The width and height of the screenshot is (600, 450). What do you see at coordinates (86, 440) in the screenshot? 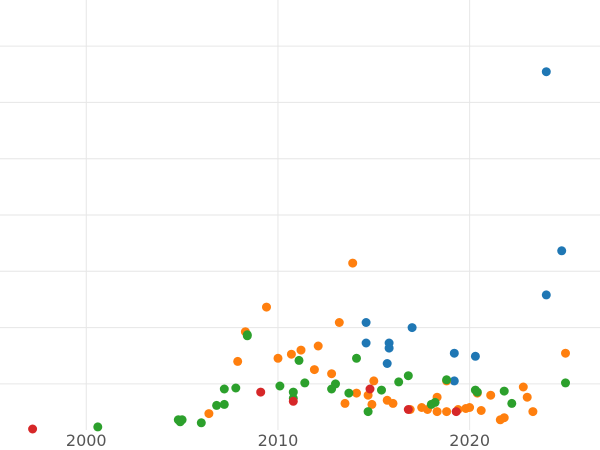
I see `x-tick-label-0: 2000` at bounding box center [86, 440].